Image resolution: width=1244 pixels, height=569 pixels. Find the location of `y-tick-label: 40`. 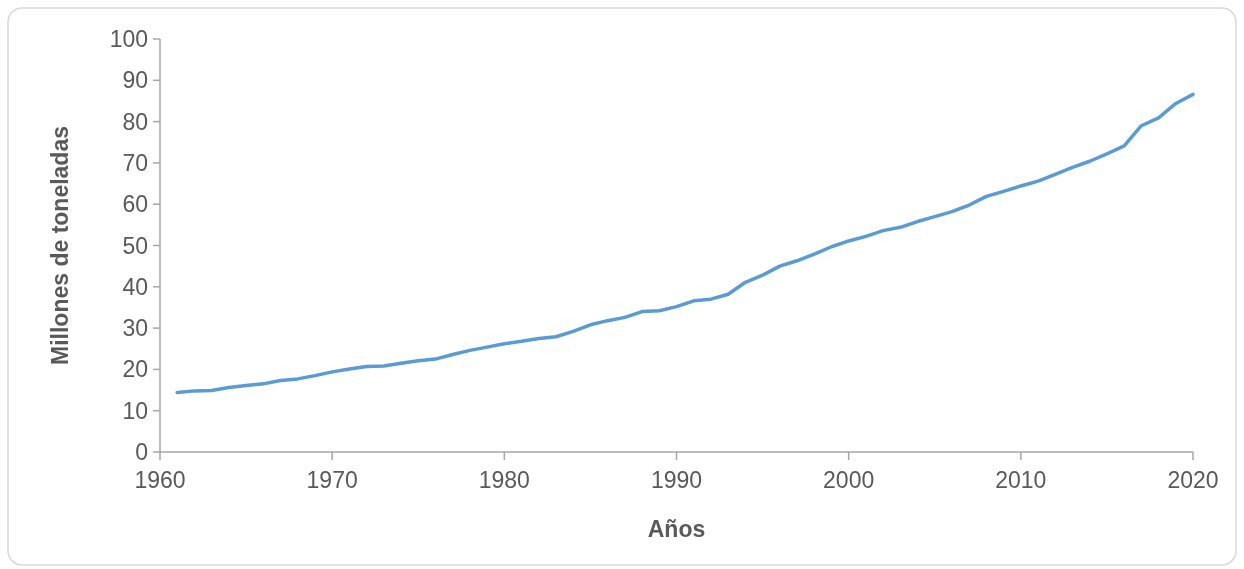

y-tick-label: 40 is located at coordinates (135, 286).